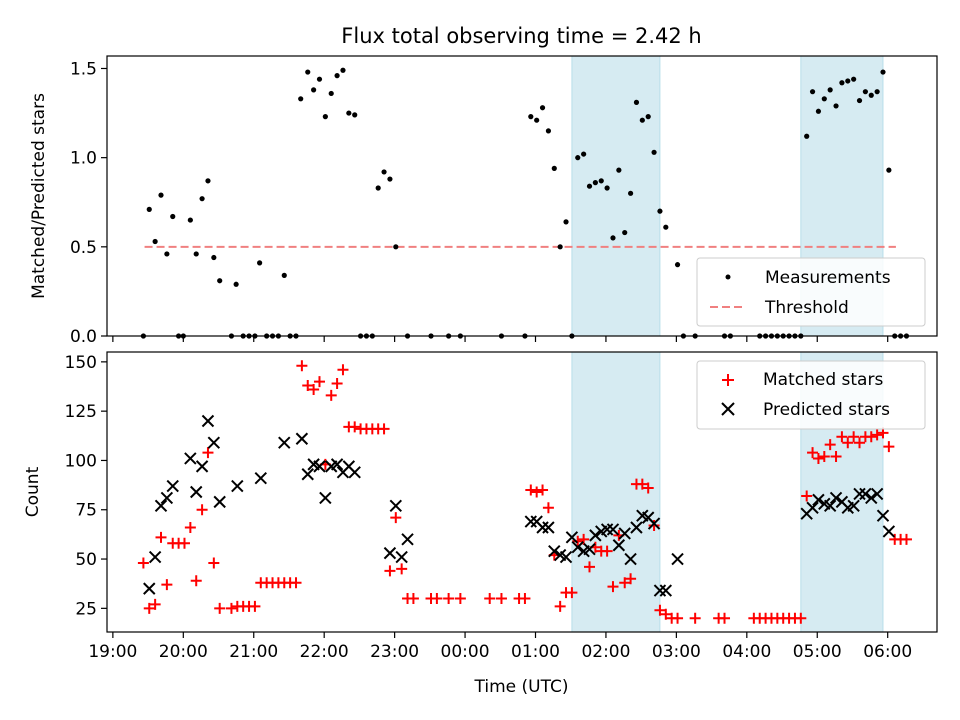  I want to click on legend-threshold-label: Threshold, so click(806, 308).